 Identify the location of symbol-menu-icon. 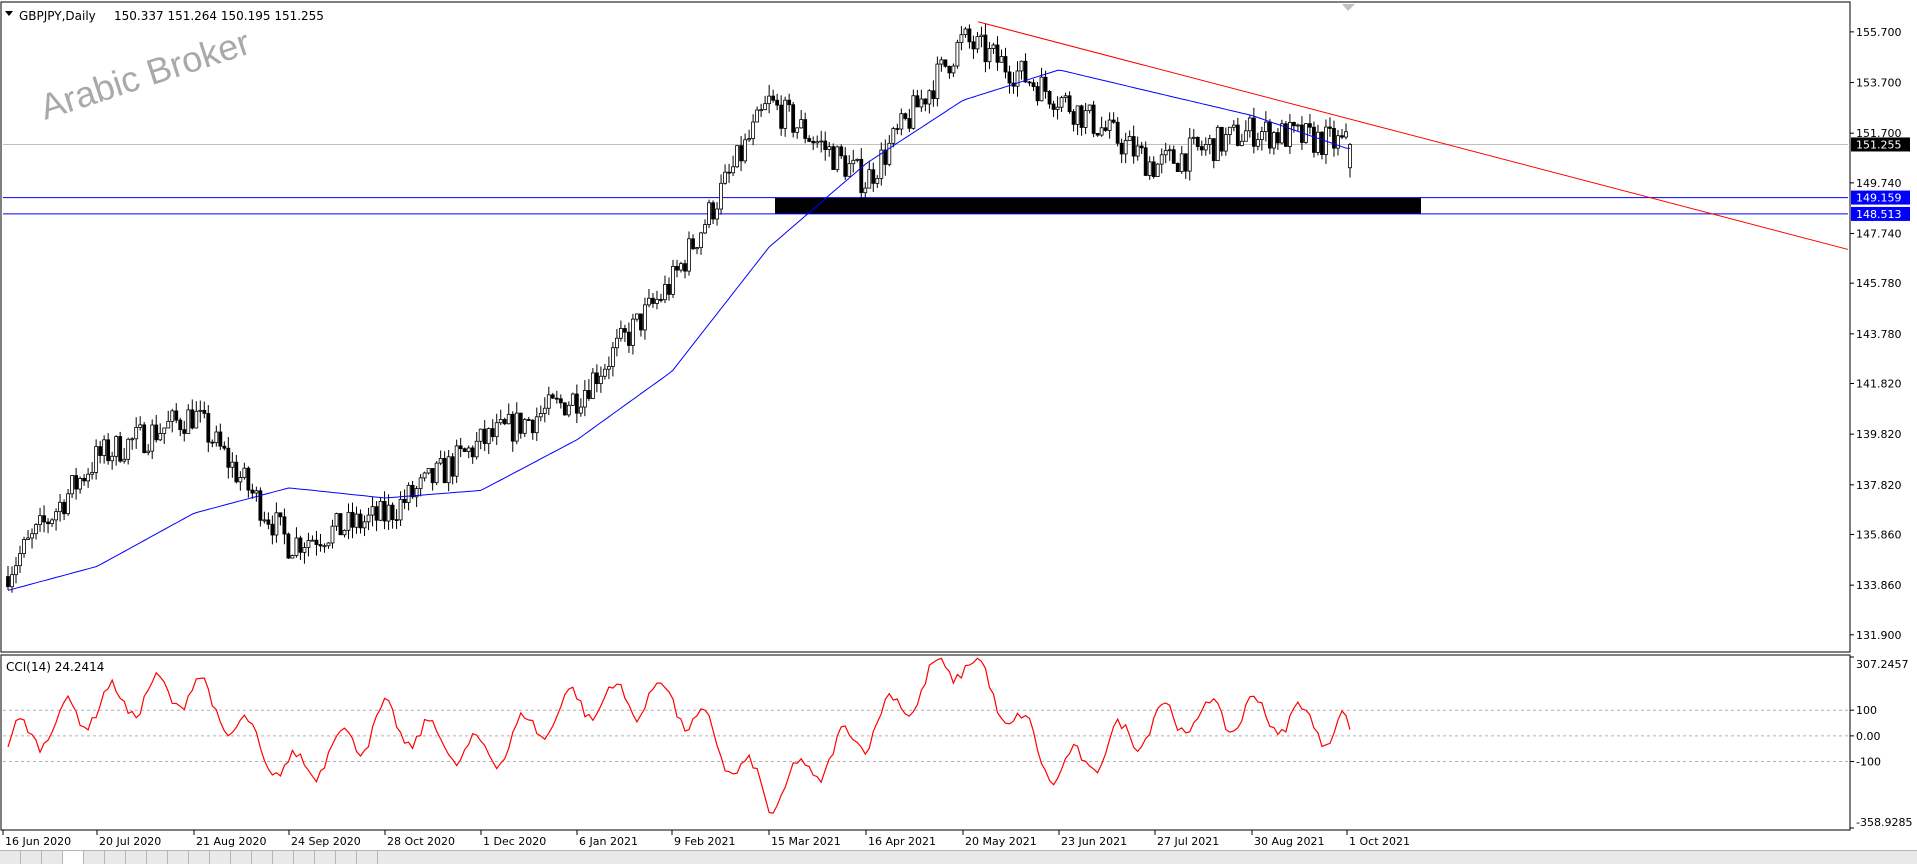
(9, 13).